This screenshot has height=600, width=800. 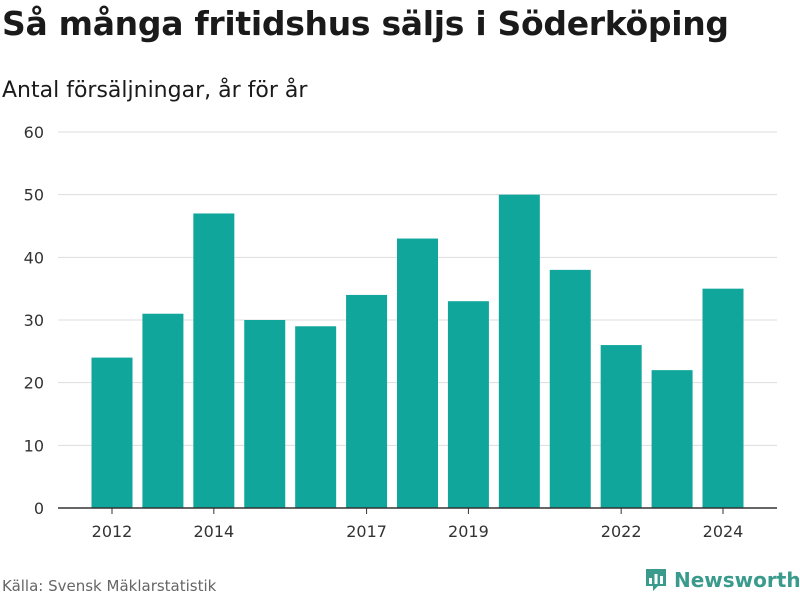 What do you see at coordinates (34, 195) in the screenshot?
I see `y-tick-label: 50` at bounding box center [34, 195].